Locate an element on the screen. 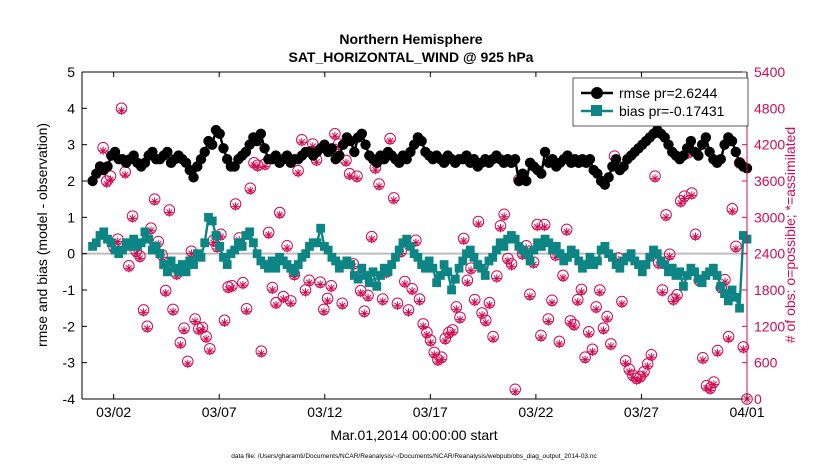 The height and width of the screenshot is (470, 830). legend-box is located at coordinates (660, 102).